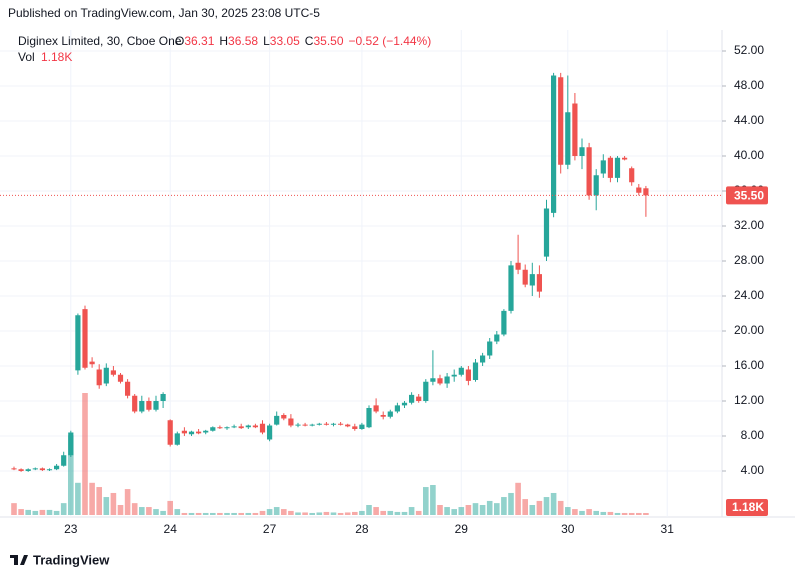  I want to click on ohlc-key: C, so click(309, 41).